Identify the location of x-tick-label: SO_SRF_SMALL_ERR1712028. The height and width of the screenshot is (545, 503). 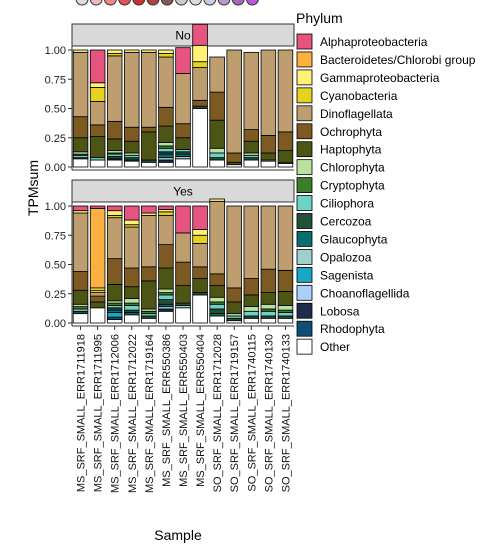
(218, 413).